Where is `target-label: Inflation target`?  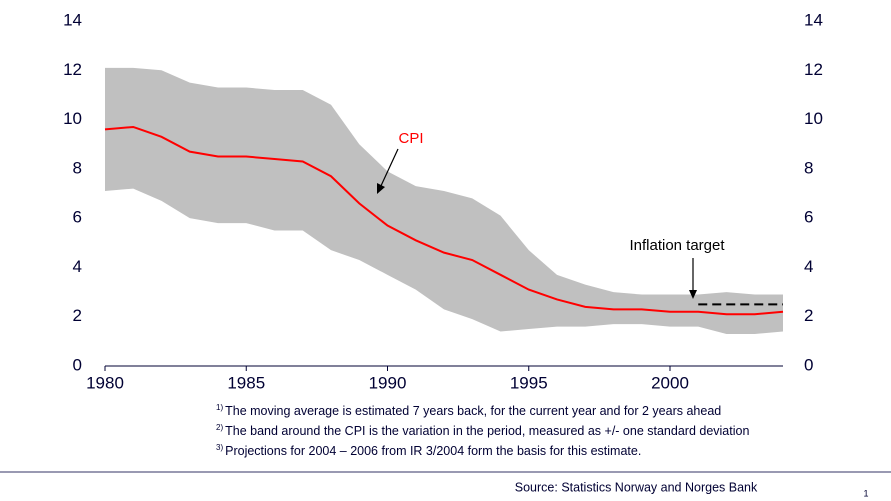 target-label: Inflation target is located at coordinates (677, 245).